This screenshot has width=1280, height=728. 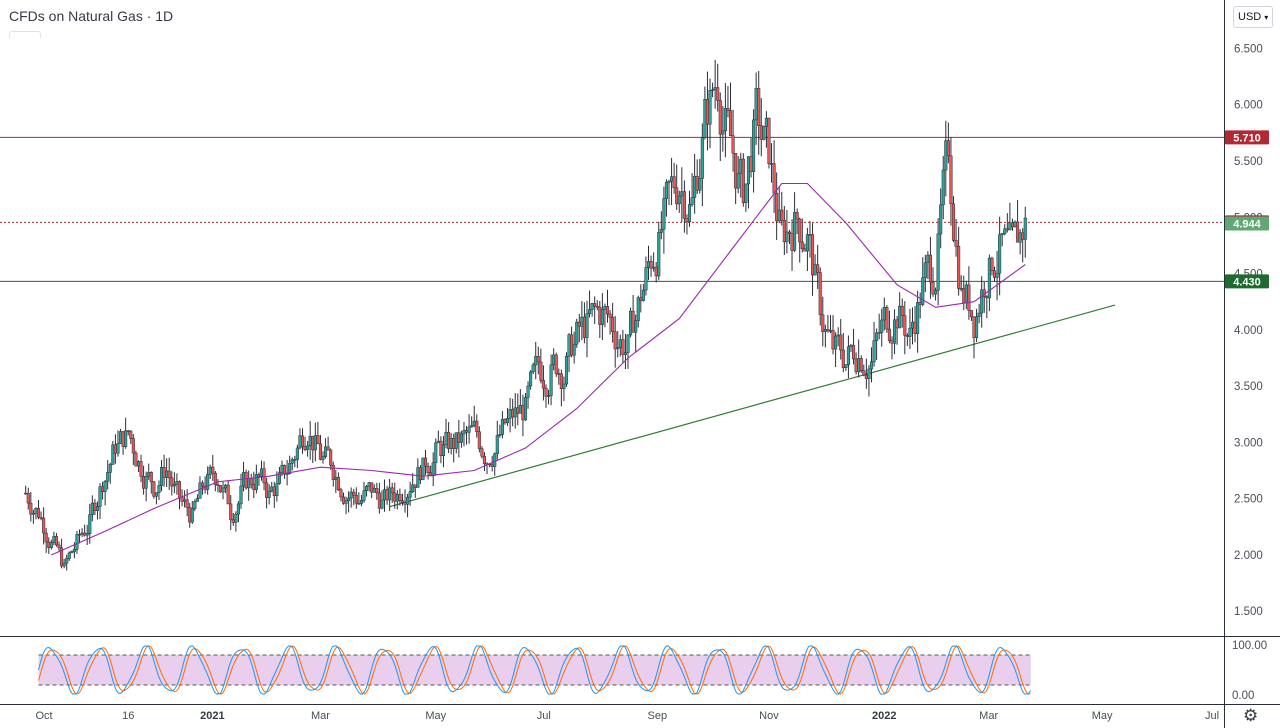 I want to click on indicator-toggle, so click(x=25, y=34).